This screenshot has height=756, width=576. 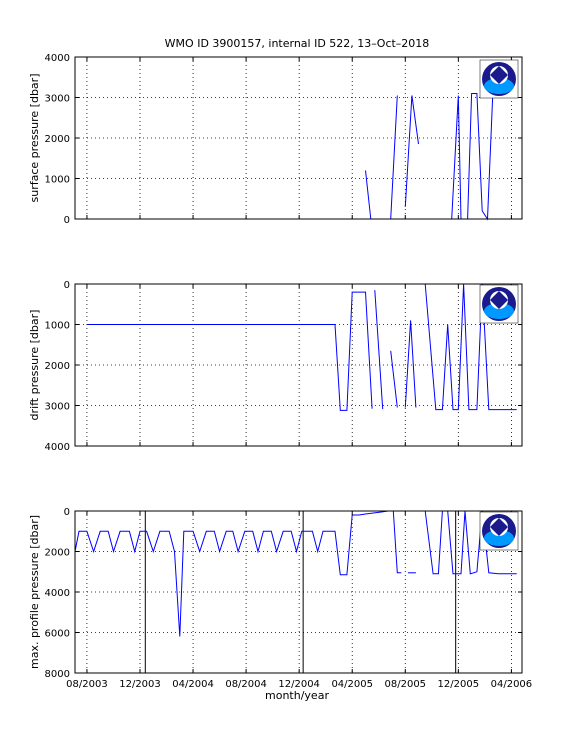 What do you see at coordinates (34, 365) in the screenshot?
I see `y-axis-label: drift pressure [dbar]` at bounding box center [34, 365].